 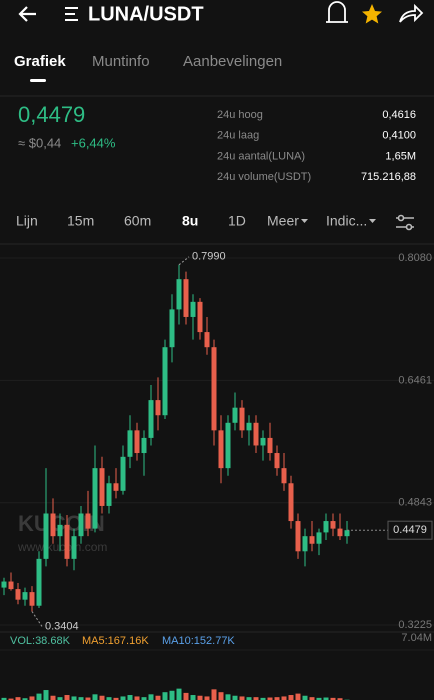 I want to click on tab: Aanbevelingen, so click(x=232, y=61).